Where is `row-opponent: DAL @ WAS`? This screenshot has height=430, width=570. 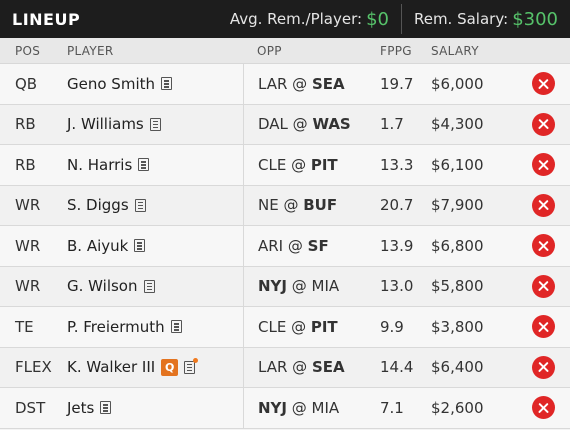
row-opponent: DAL @ WAS is located at coordinates (304, 124).